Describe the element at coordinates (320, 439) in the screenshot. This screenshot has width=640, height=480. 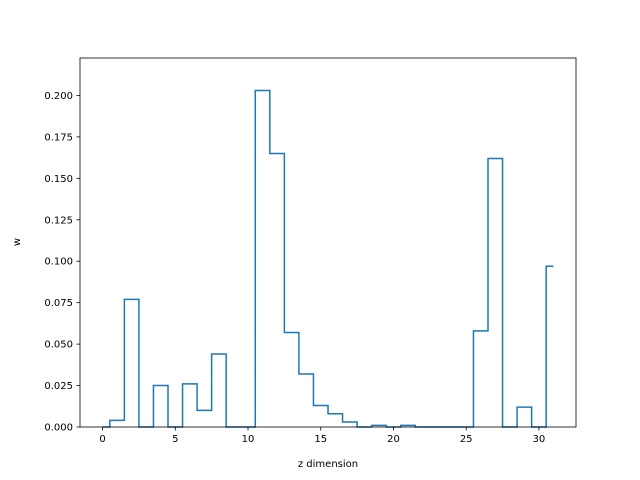
I see `x-tick-label: 15` at that location.